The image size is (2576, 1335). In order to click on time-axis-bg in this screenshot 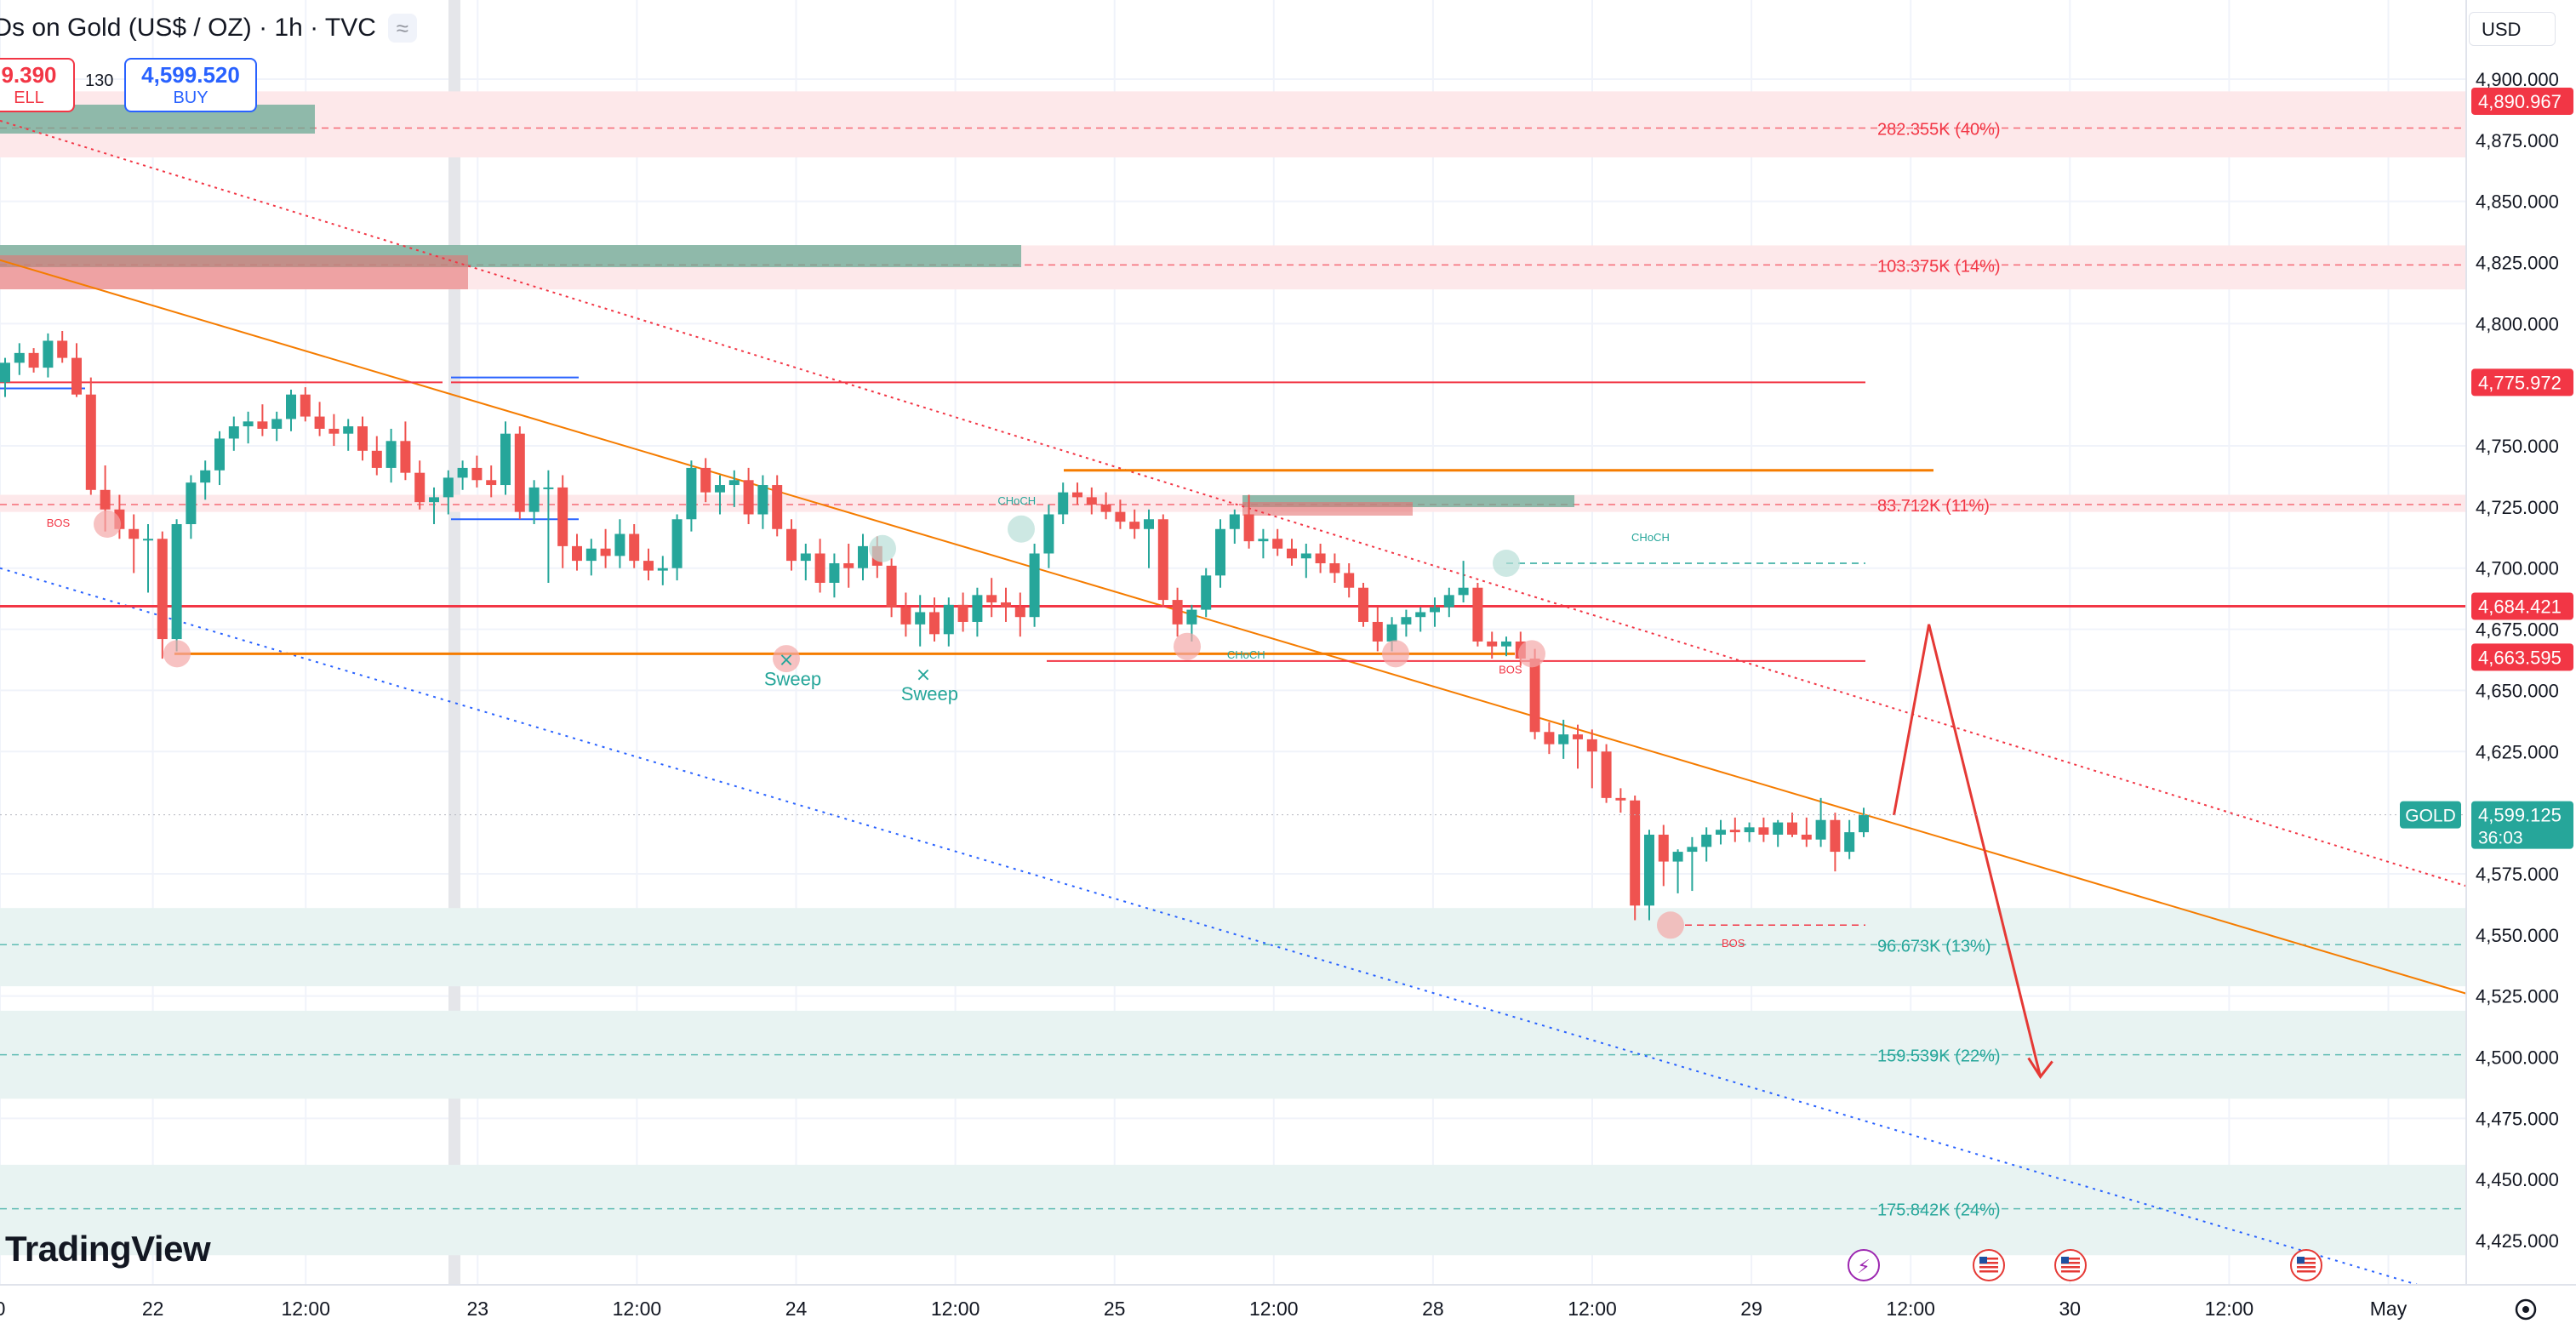, I will do `click(1288, 1310)`.